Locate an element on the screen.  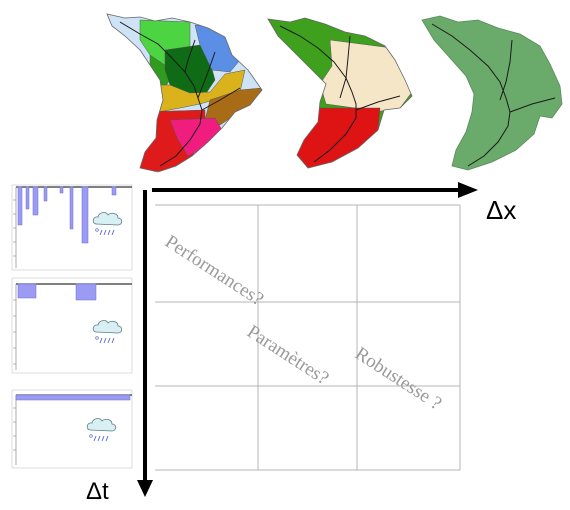
map3-catchment is located at coordinates (492, 93).